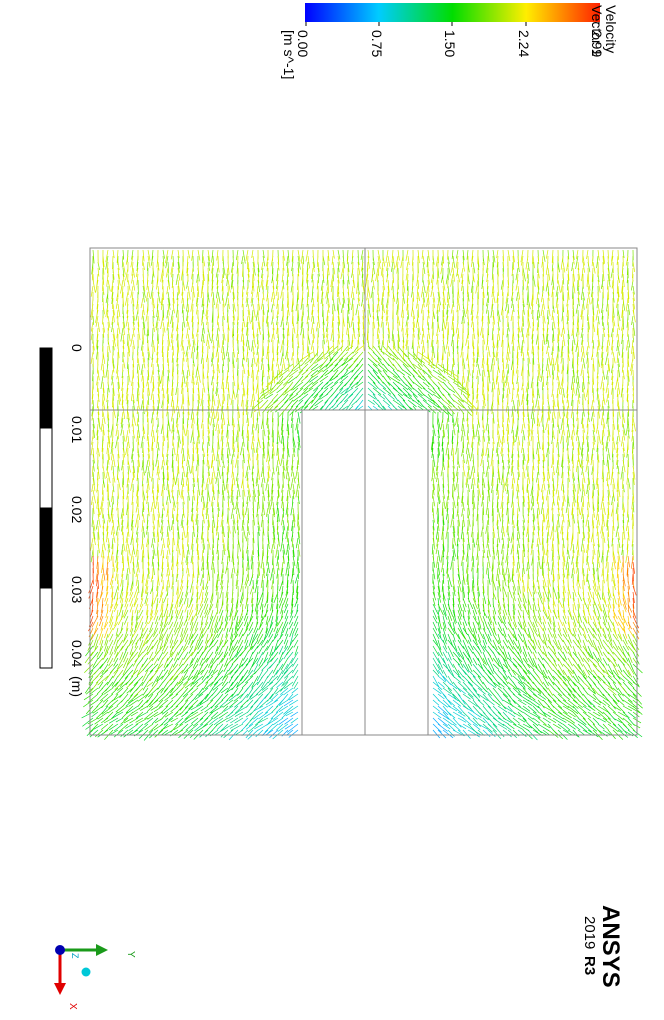 This screenshot has height=1020, width=664. What do you see at coordinates (450, 43) in the screenshot?
I see `legend-label: 1.50` at bounding box center [450, 43].